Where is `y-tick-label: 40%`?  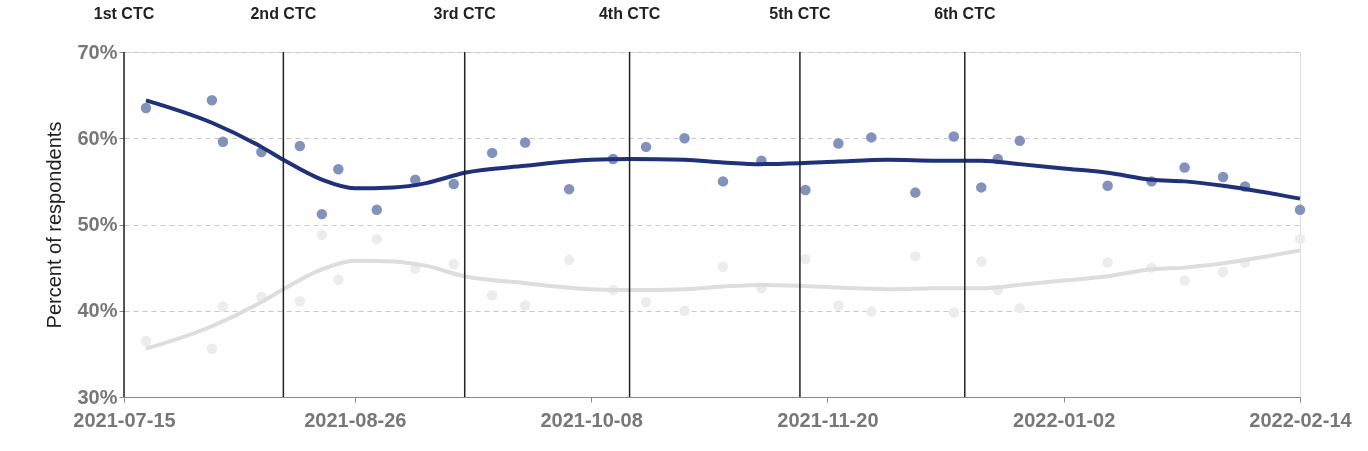
y-tick-label: 40% is located at coordinates (97, 310).